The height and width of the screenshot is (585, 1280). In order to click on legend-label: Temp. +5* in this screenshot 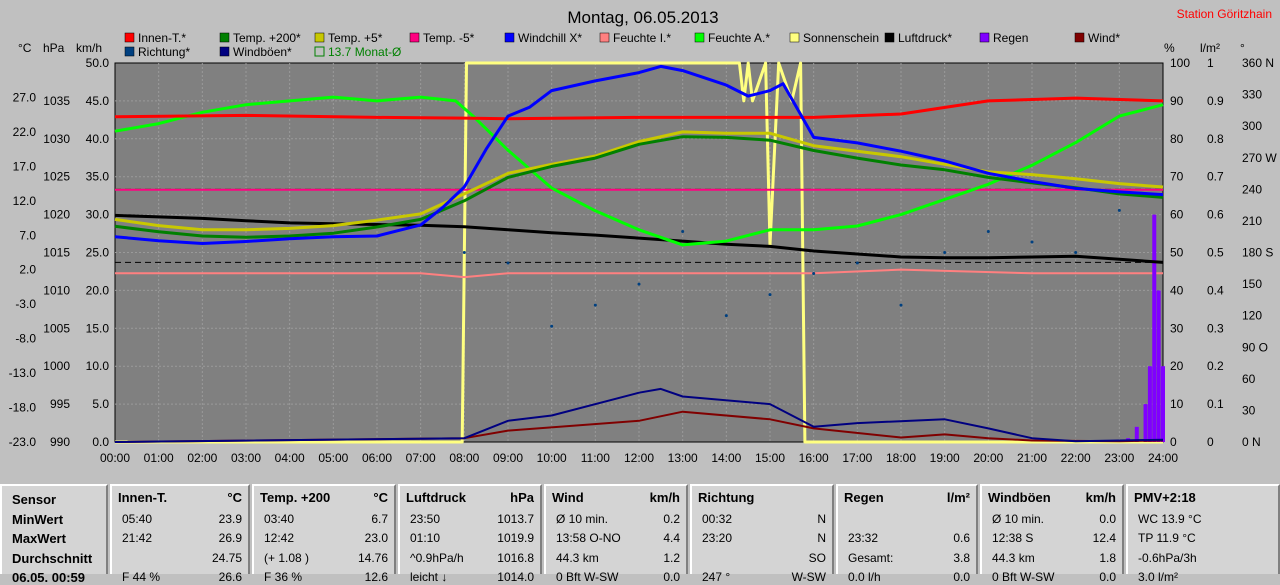, I will do `click(355, 38)`.